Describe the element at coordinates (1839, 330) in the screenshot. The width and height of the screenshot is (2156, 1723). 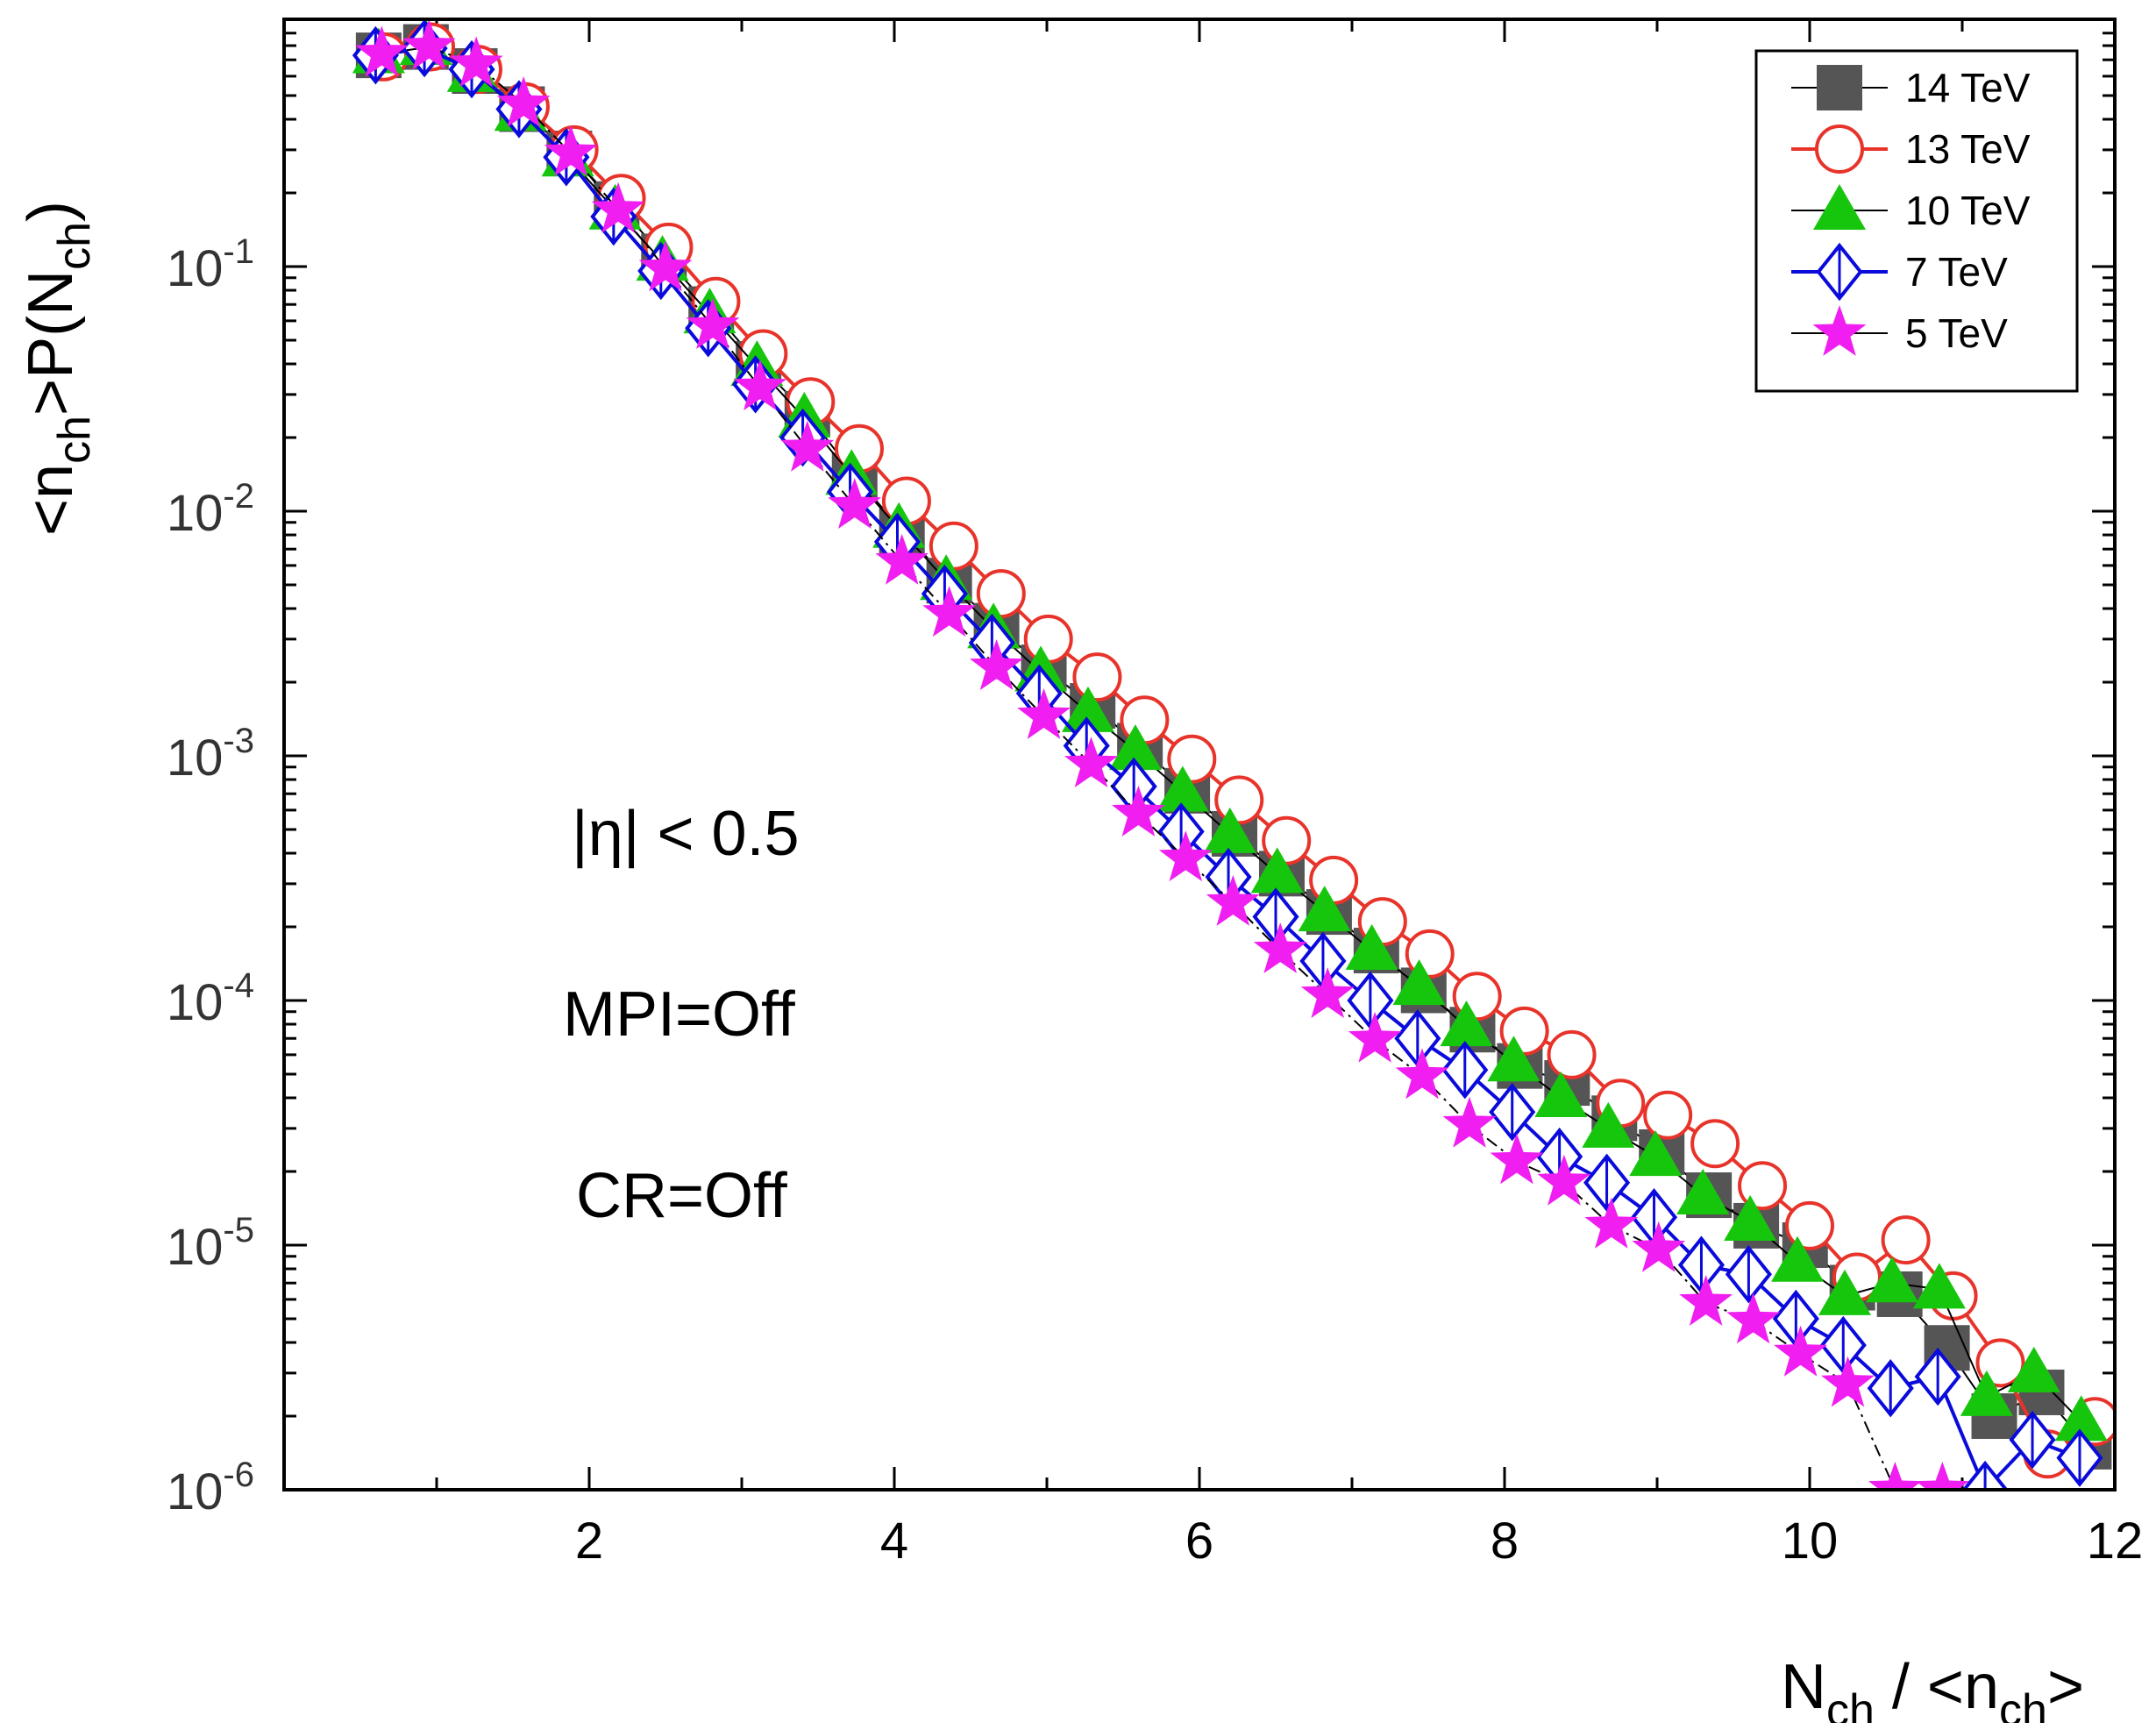
I see `legend-marker-5-tev` at that location.